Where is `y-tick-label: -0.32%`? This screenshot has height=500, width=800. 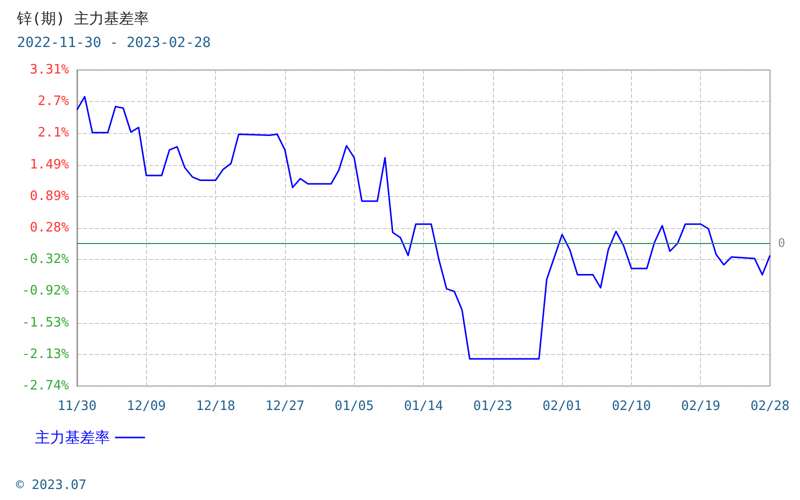 y-tick-label: -0.32% is located at coordinates (46, 260).